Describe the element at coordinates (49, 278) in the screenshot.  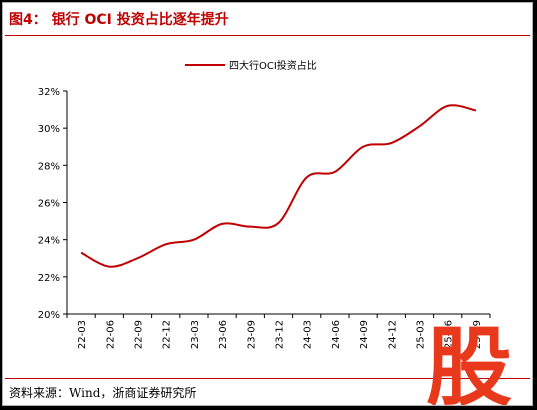
I see `y-tick-label: 22%` at that location.